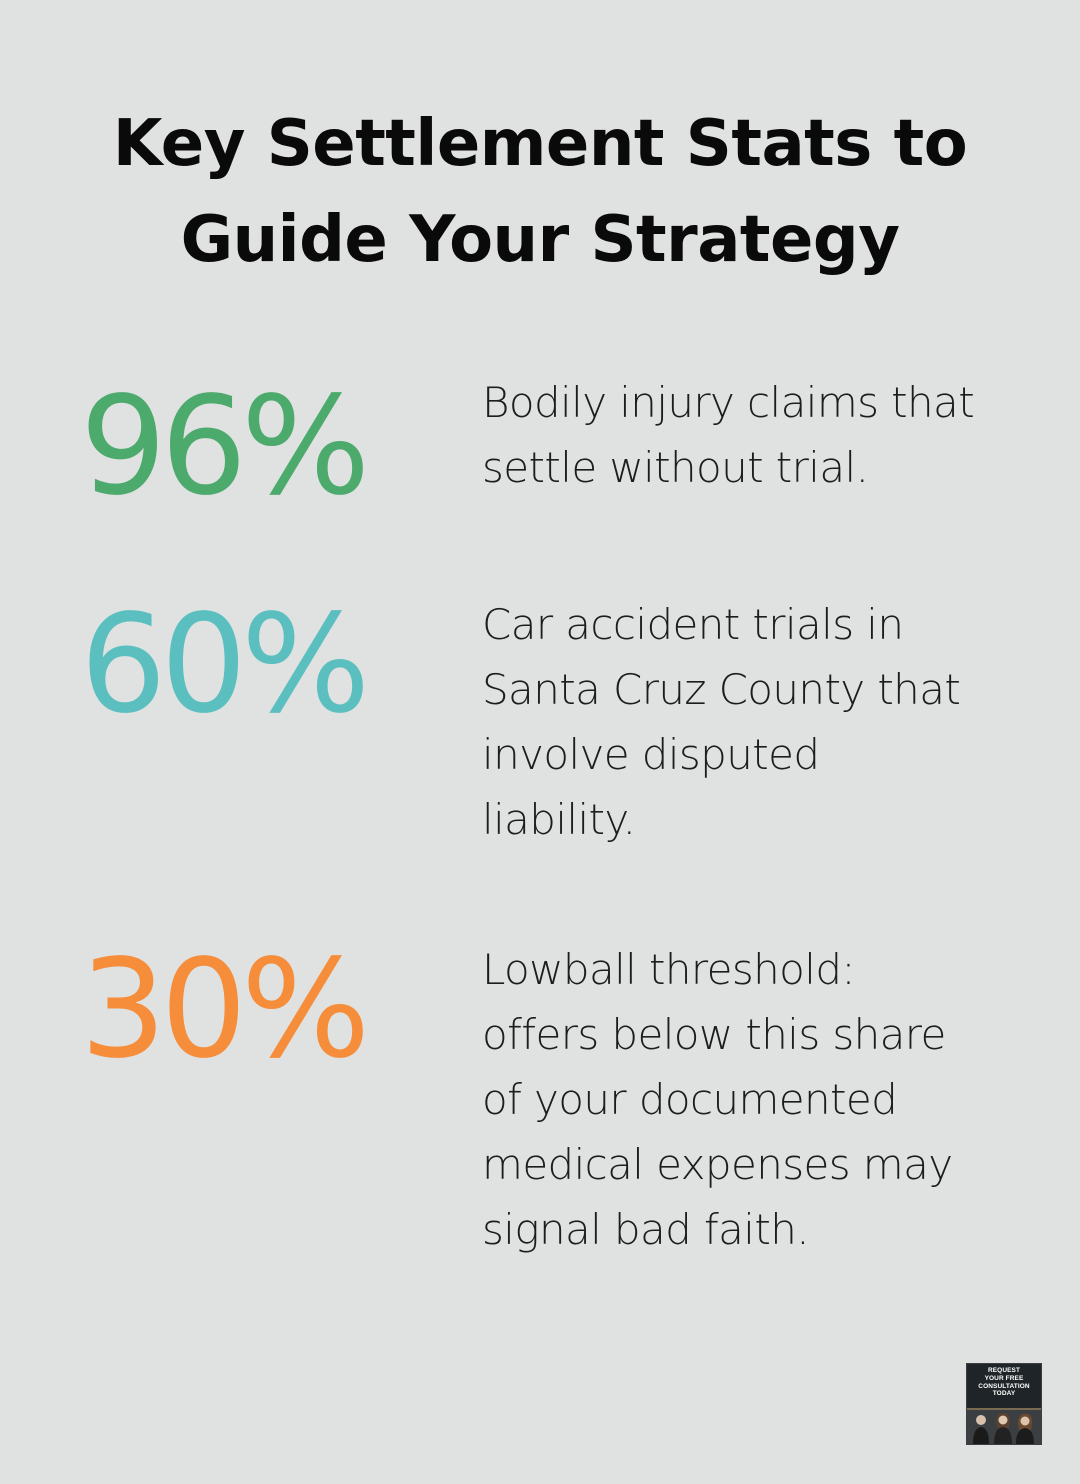 The width and height of the screenshot is (1080, 1484). What do you see at coordinates (651, 754) in the screenshot?
I see `stat-2-line-3: involve disputed` at bounding box center [651, 754].